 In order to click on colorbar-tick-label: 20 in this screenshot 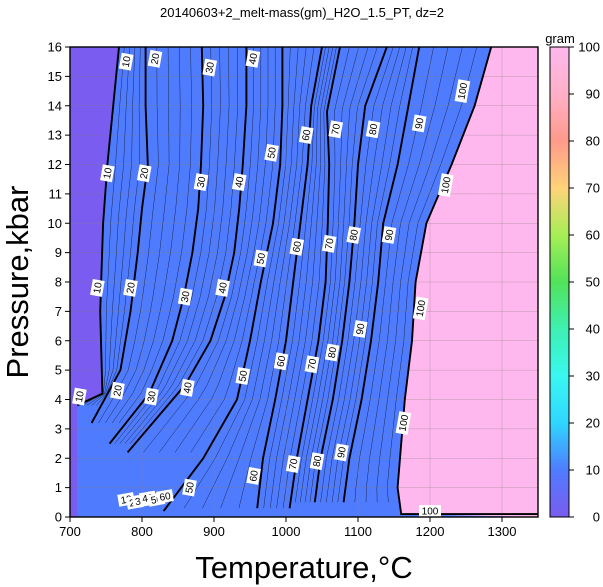, I will do `click(593, 423)`.